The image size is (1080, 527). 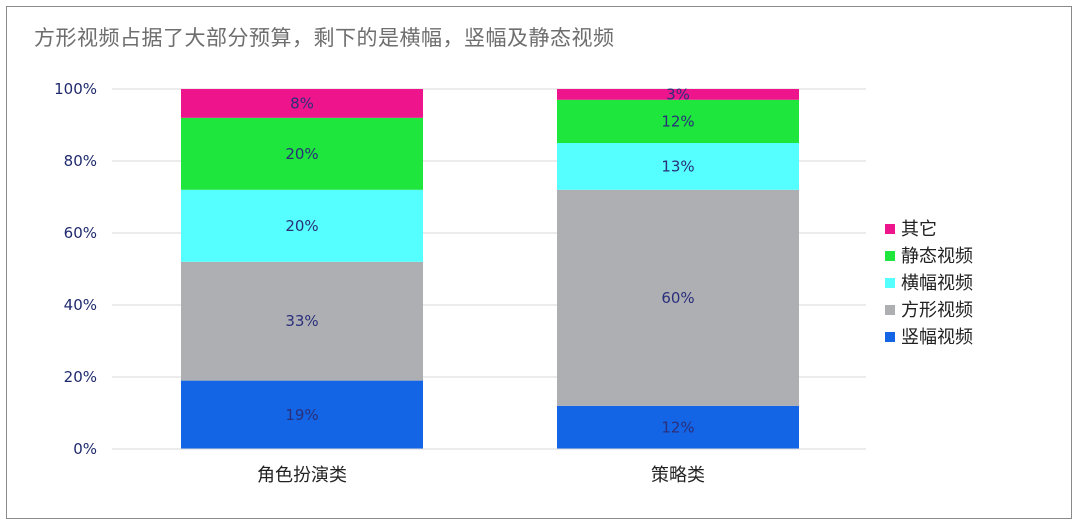 What do you see at coordinates (919, 229) in the screenshot?
I see `legend-label: 其它` at bounding box center [919, 229].